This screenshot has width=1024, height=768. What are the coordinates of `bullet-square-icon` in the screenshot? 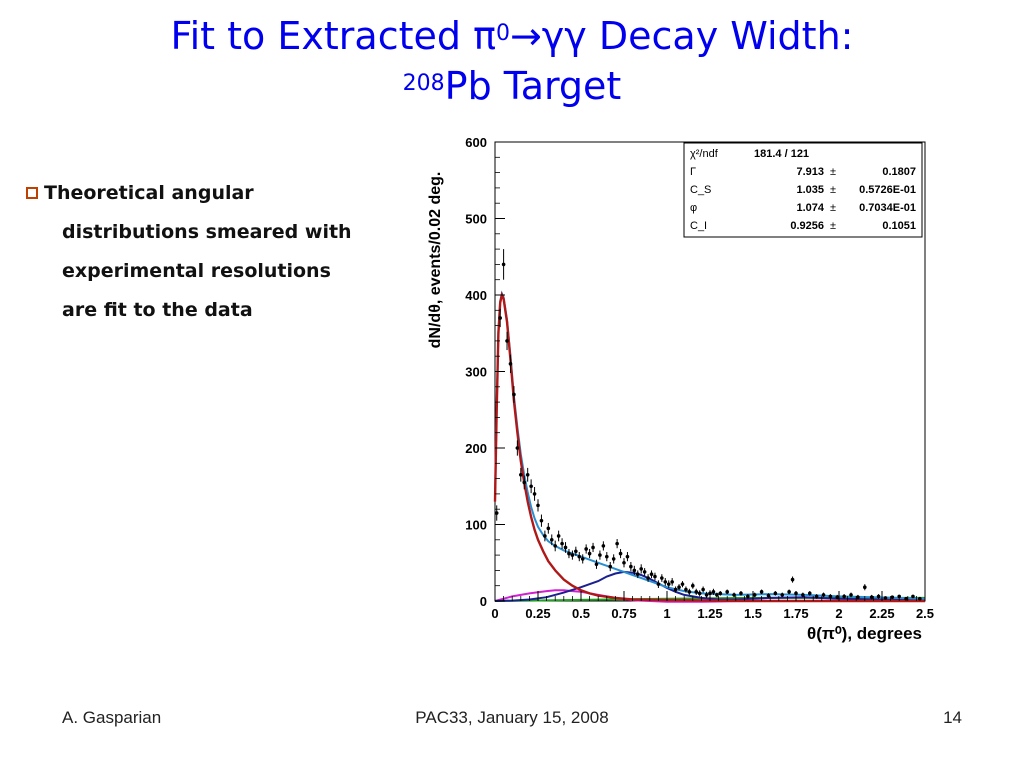 It's located at (32, 193).